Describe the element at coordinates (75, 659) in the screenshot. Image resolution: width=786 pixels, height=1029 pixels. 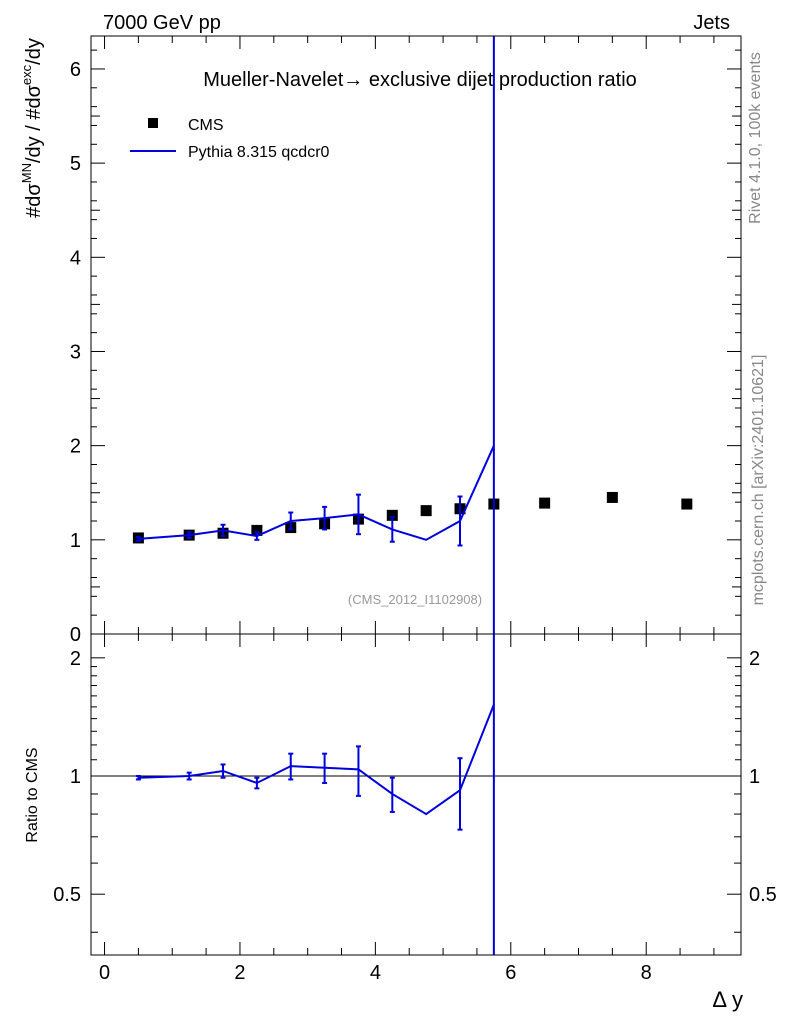
I see `y-tick-label-ratio: 2` at that location.